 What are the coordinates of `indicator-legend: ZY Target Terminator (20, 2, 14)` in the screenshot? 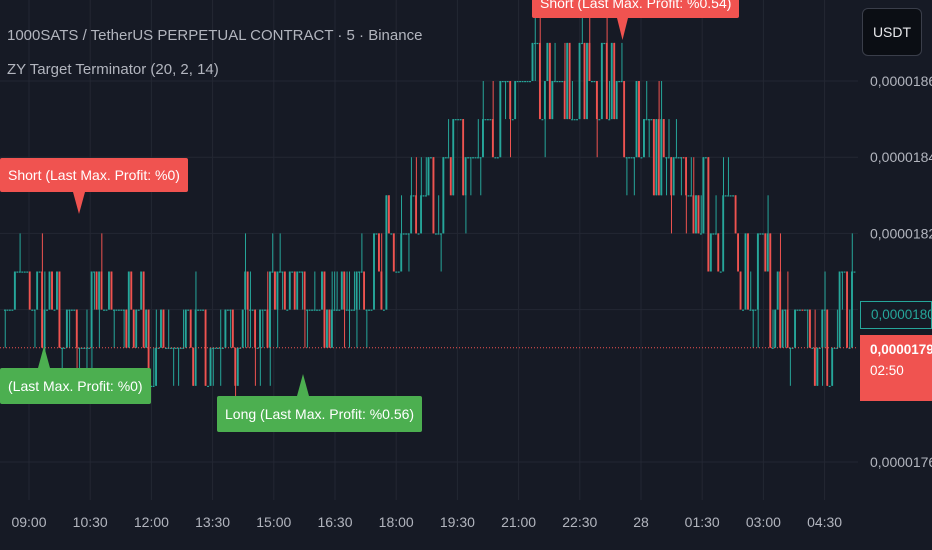 It's located at (113, 69).